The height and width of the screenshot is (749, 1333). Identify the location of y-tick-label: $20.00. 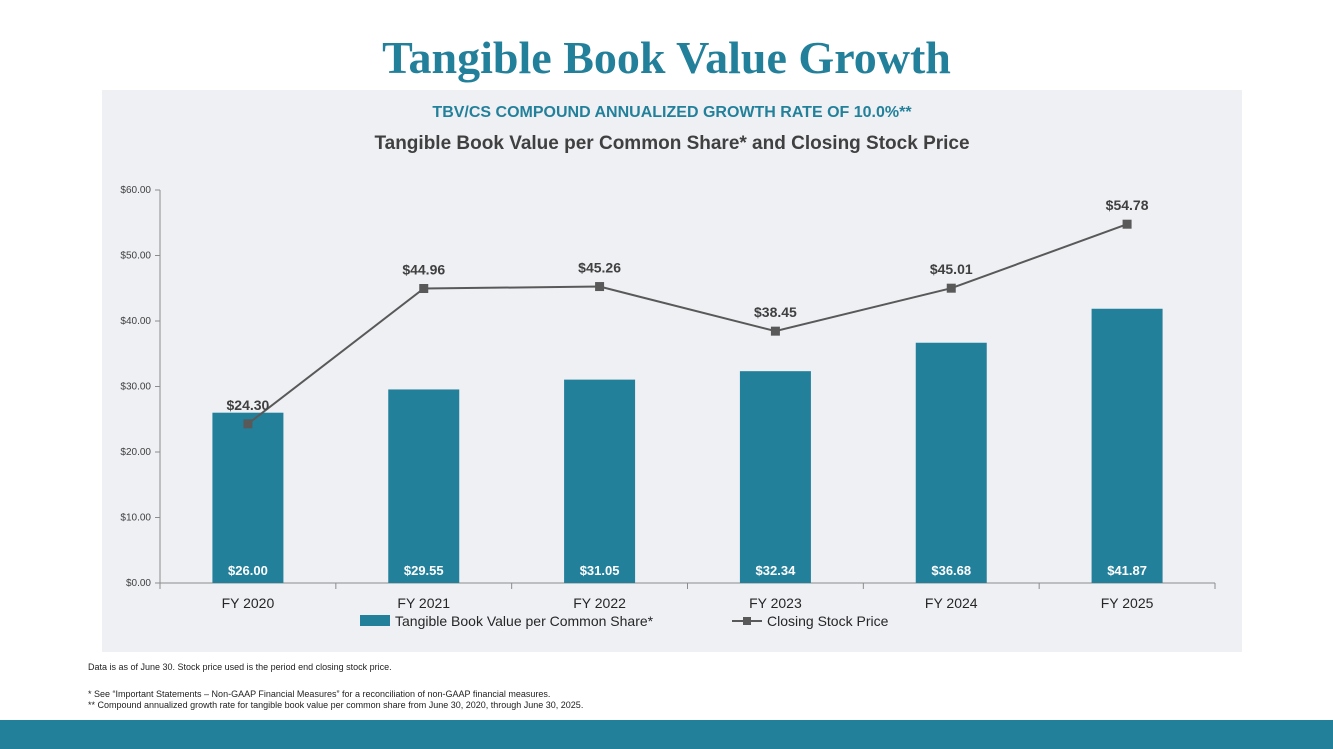
(135, 452).